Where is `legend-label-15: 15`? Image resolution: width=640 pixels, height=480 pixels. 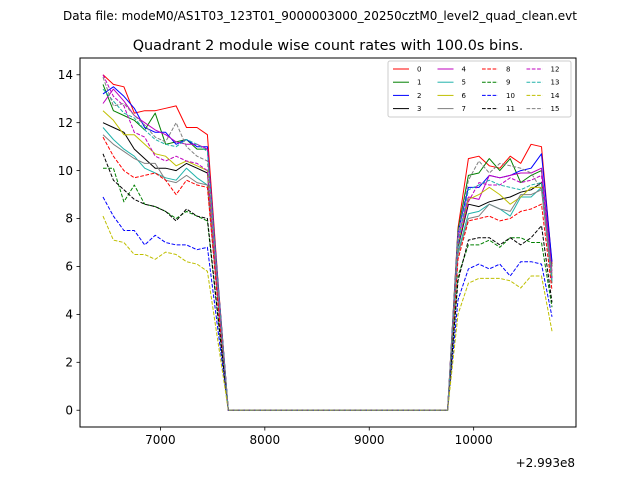
legend-label-15: 15 is located at coordinates (555, 109).